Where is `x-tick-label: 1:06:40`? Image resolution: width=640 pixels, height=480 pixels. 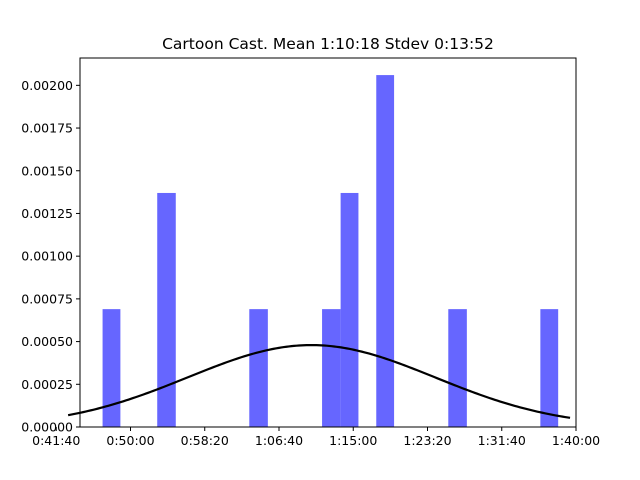 x-tick-label: 1:06:40 is located at coordinates (279, 440).